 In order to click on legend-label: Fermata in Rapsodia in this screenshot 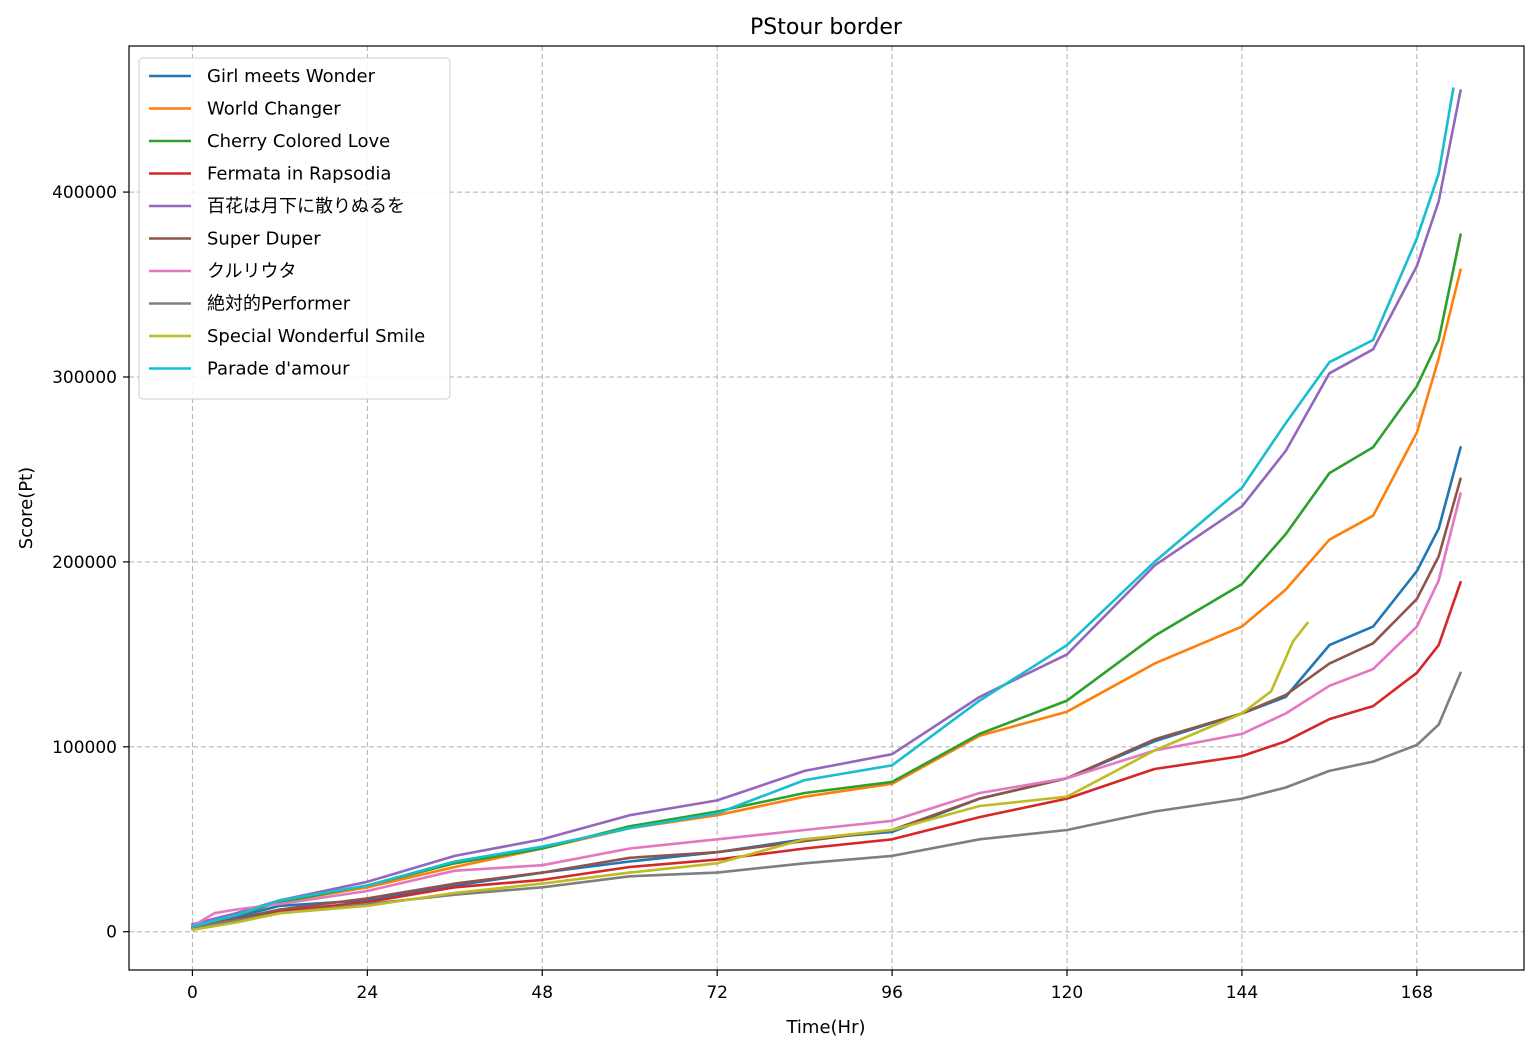, I will do `click(299, 174)`.